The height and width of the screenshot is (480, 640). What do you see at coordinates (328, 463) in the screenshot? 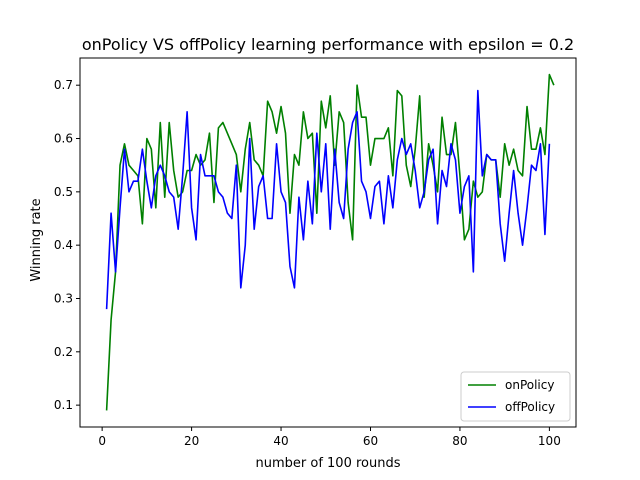
I see `x-axis-label: number of 100 rounds` at bounding box center [328, 463].